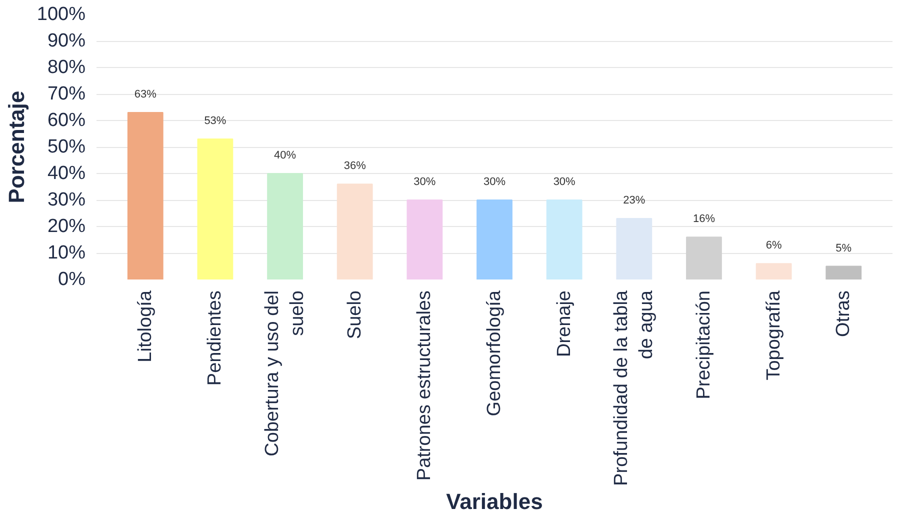 The image size is (902, 516). I want to click on y-tick-label: 100%, so click(61, 14).